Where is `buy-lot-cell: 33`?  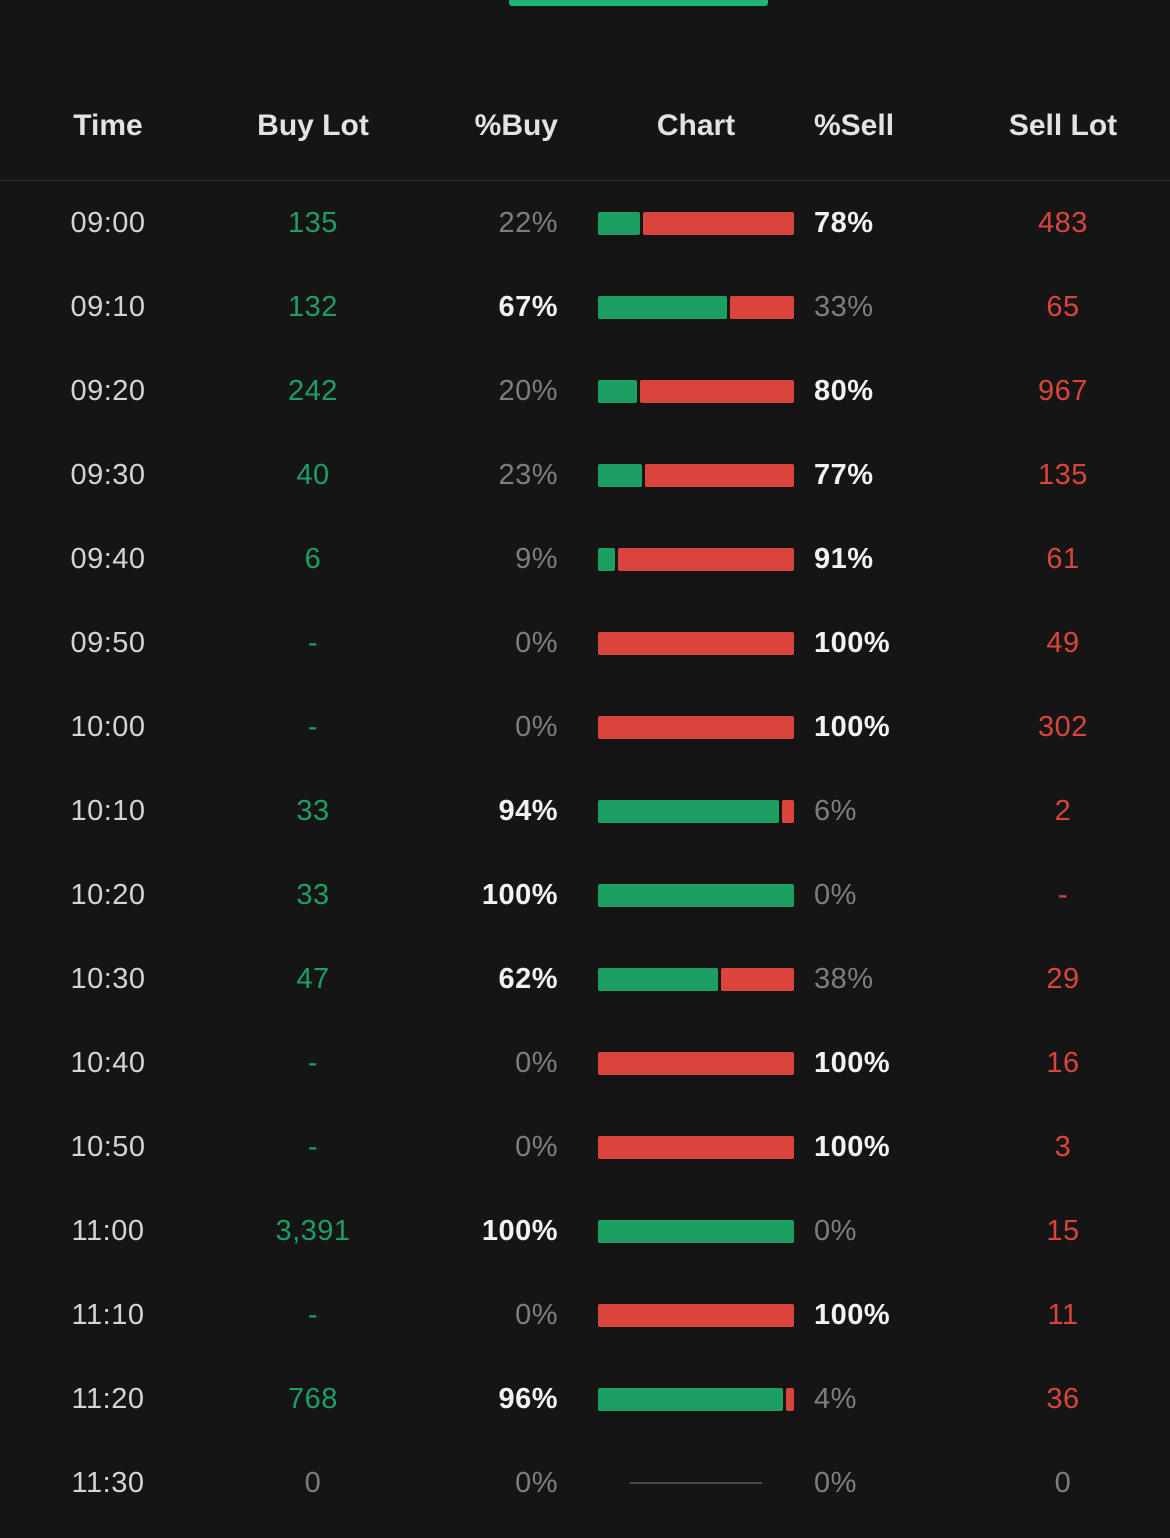 buy-lot-cell: 33 is located at coordinates (313, 894).